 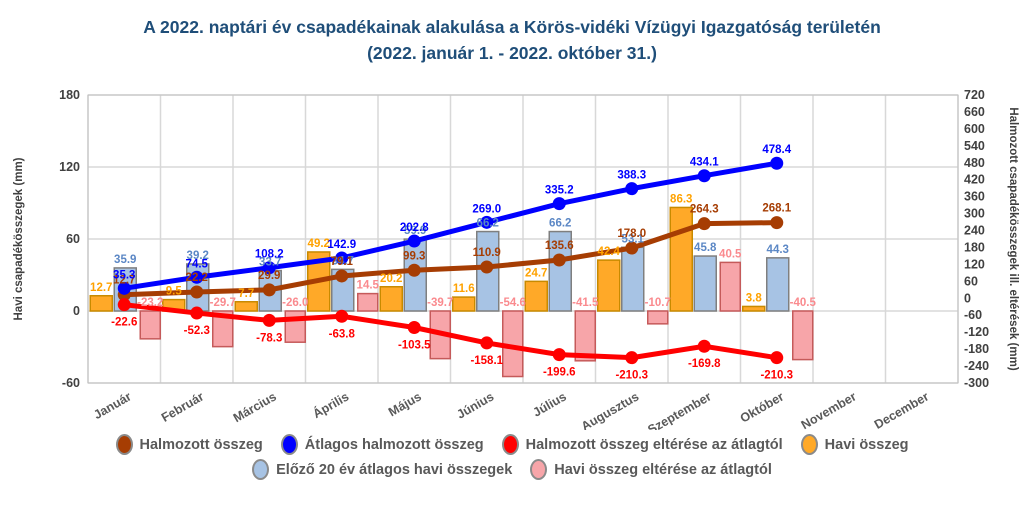 What do you see at coordinates (754, 298) in the screenshot?
I see `orange-bar-label: 3.8` at bounding box center [754, 298].